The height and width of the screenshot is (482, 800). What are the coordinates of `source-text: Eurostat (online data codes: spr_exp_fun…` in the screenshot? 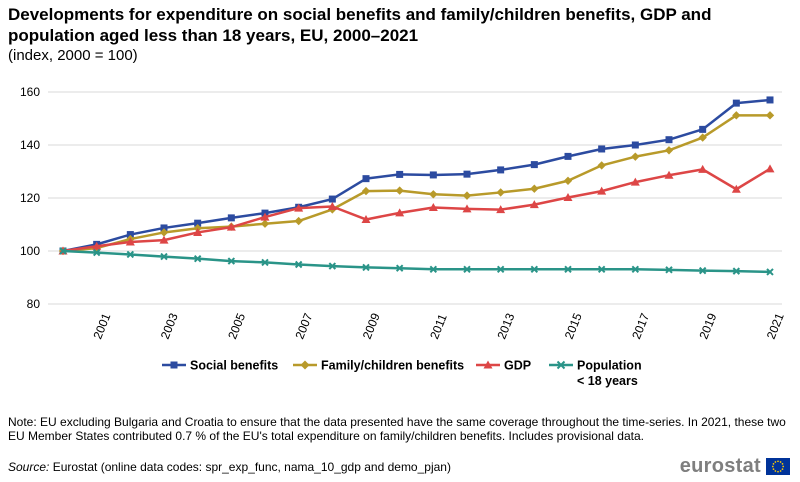 It's located at (250, 467).